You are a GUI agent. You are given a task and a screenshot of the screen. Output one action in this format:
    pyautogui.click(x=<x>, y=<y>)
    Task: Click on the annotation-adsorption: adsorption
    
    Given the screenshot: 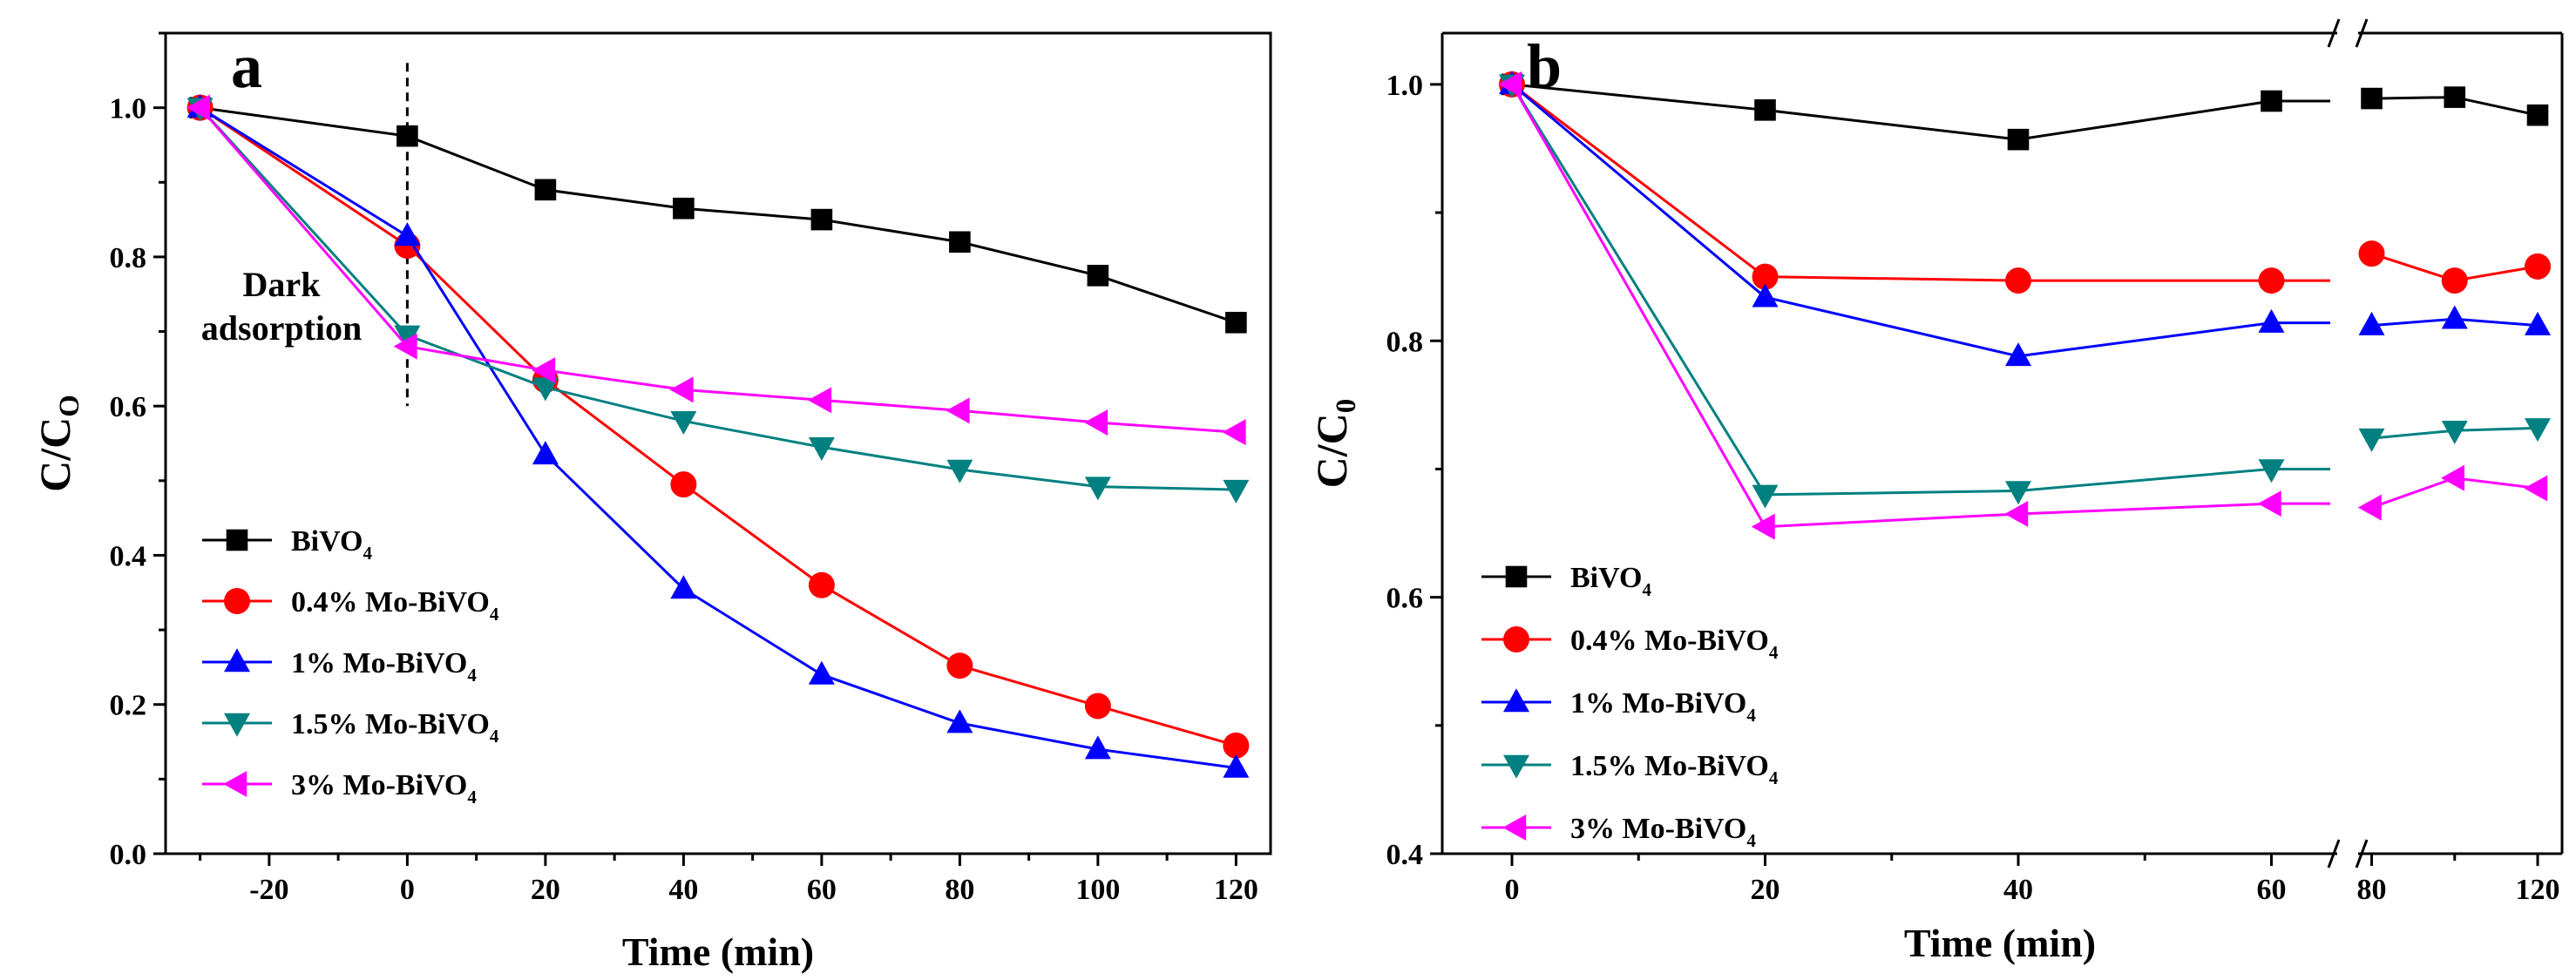 What is the action you would take?
    pyautogui.click(x=282, y=328)
    